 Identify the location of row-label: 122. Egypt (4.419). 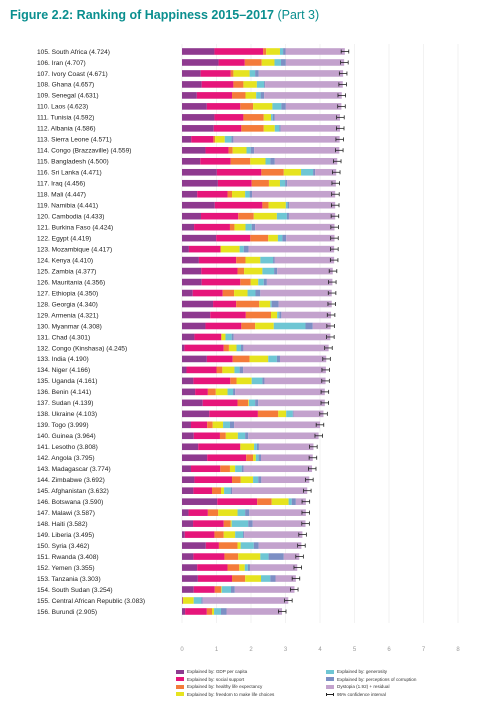
(64, 238).